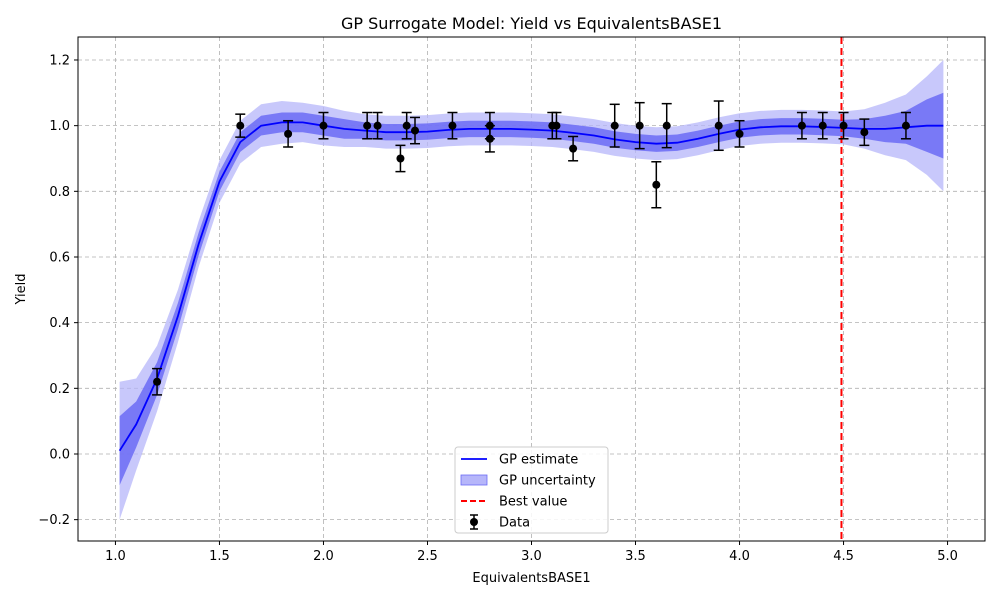 The height and width of the screenshot is (600, 1000). What do you see at coordinates (59, 257) in the screenshot?
I see `y-tick-label: 0.6` at bounding box center [59, 257].